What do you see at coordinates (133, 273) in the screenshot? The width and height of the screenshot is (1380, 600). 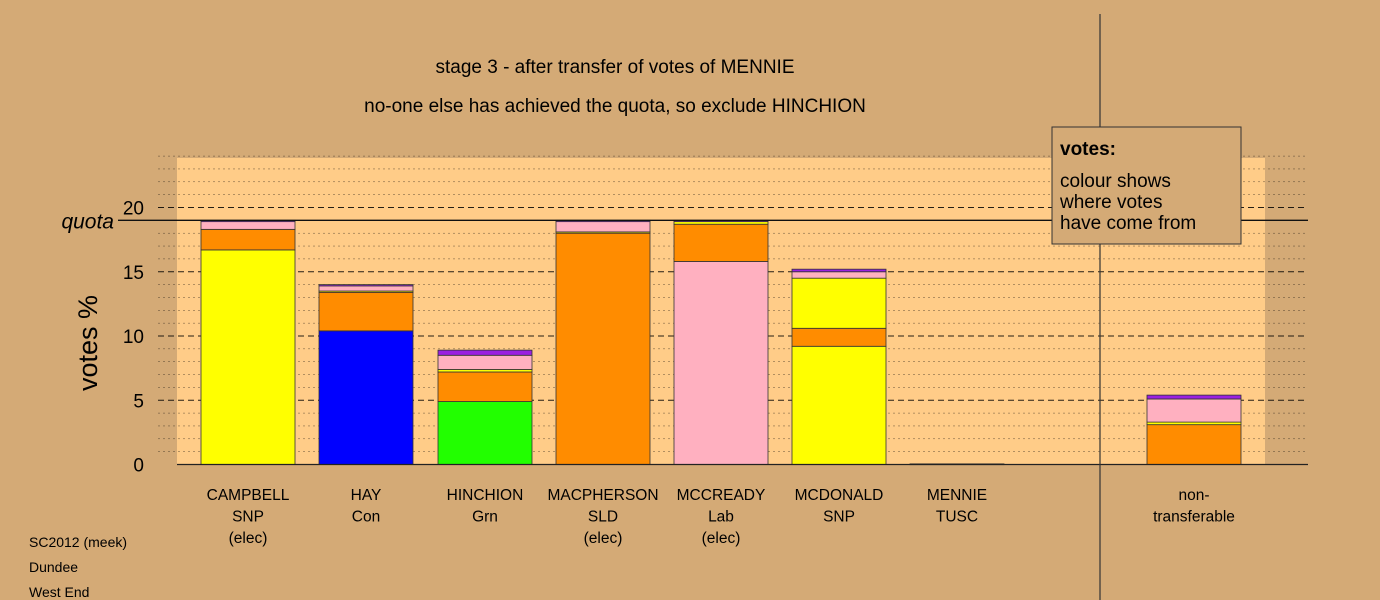 I see `y-tick-label: 15` at bounding box center [133, 273].